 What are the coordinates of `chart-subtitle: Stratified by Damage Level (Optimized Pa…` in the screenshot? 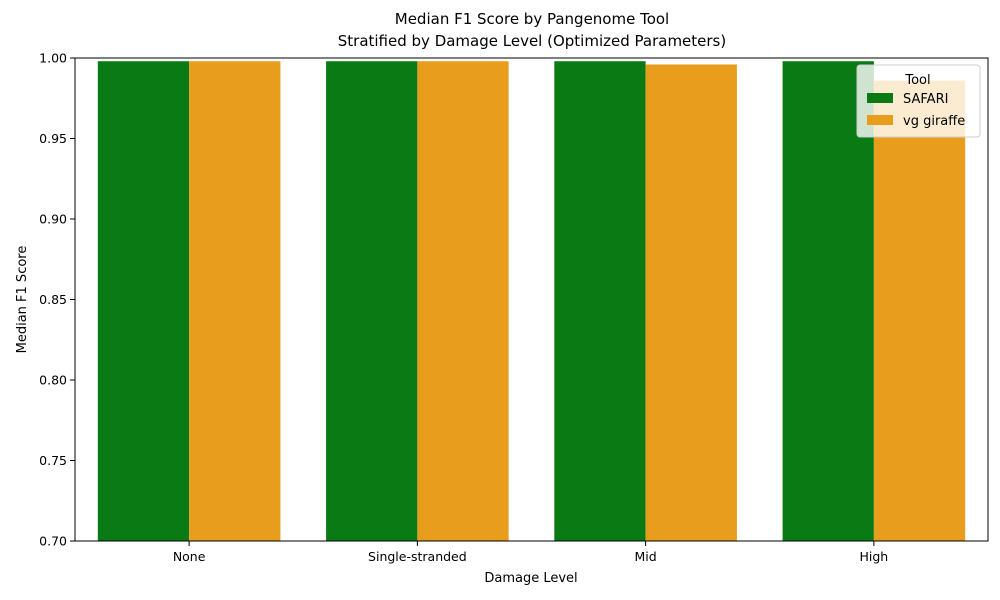 It's located at (532, 41).